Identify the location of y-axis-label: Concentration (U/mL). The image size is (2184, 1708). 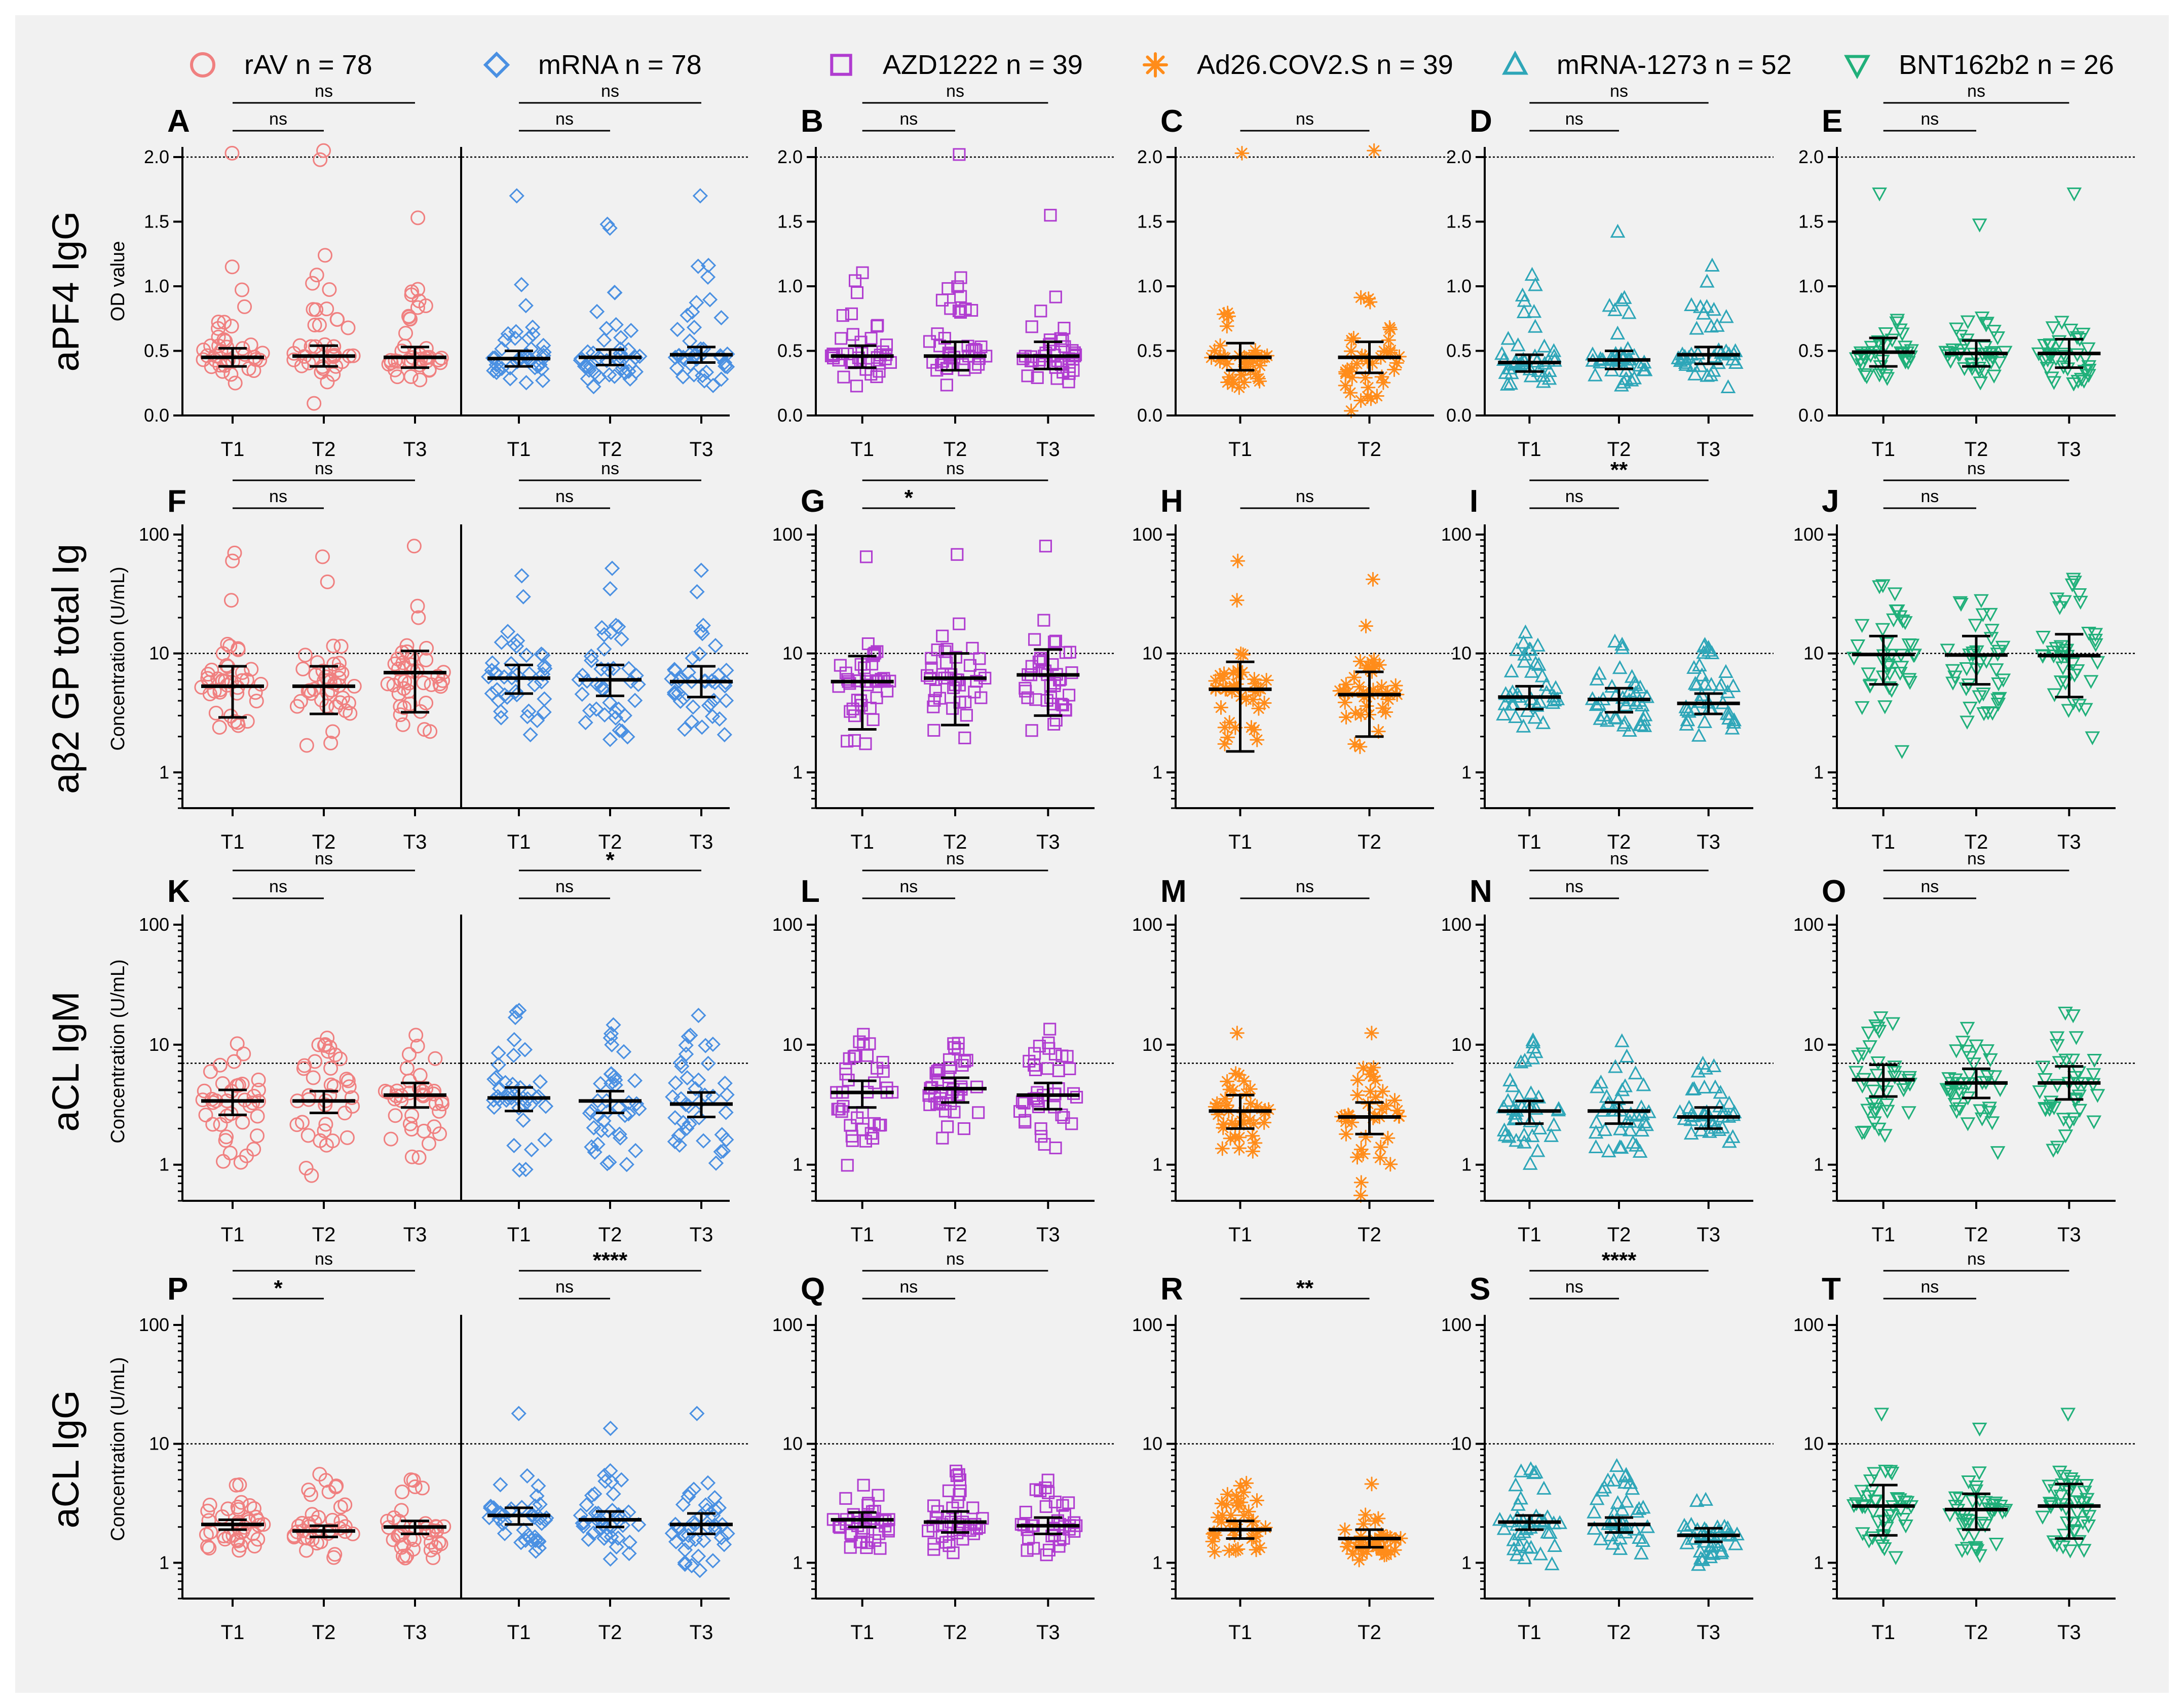
(118, 658).